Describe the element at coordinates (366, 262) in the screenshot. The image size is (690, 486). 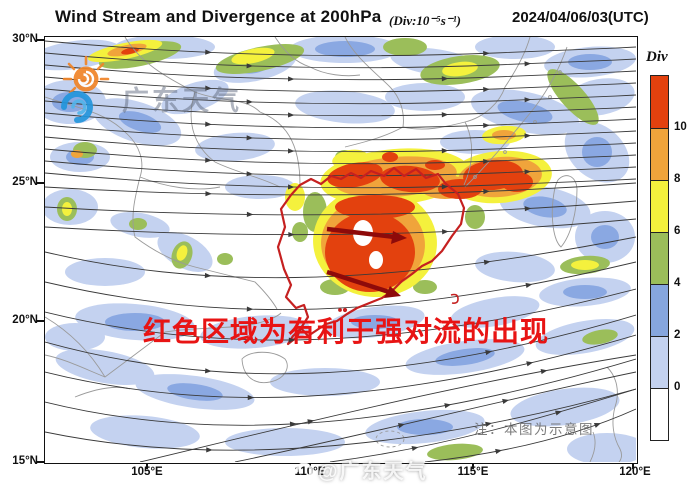
I see `convection-arrows` at that location.